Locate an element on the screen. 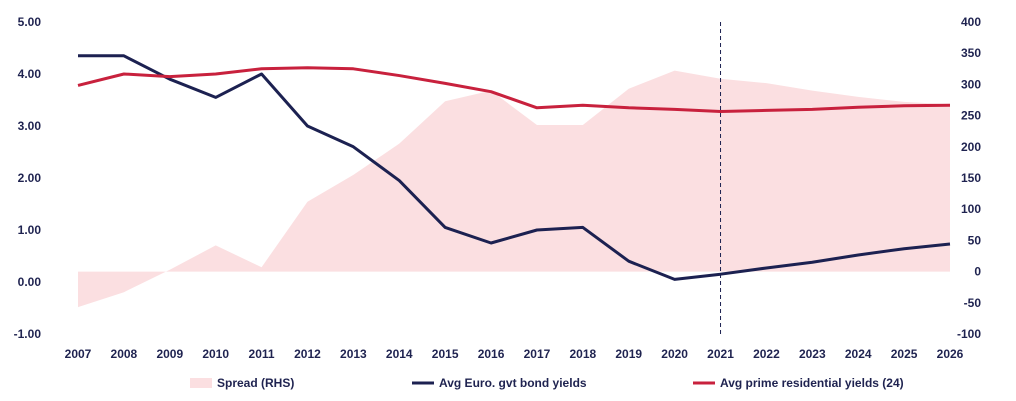 This screenshot has width=1016, height=401. x-tick-label: 2016 is located at coordinates (491, 354).